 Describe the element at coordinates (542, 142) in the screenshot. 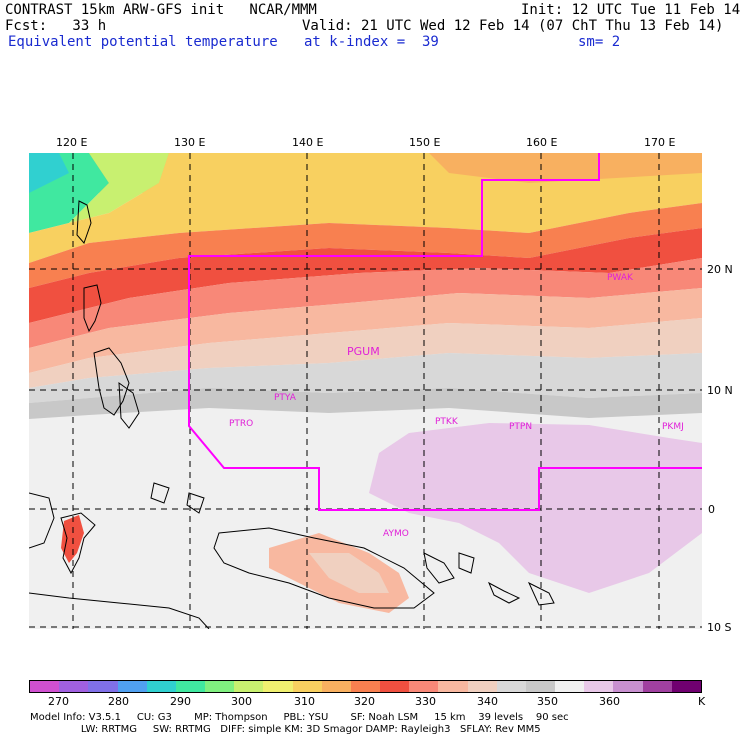

I see `lon-tick-160: 160 E` at that location.